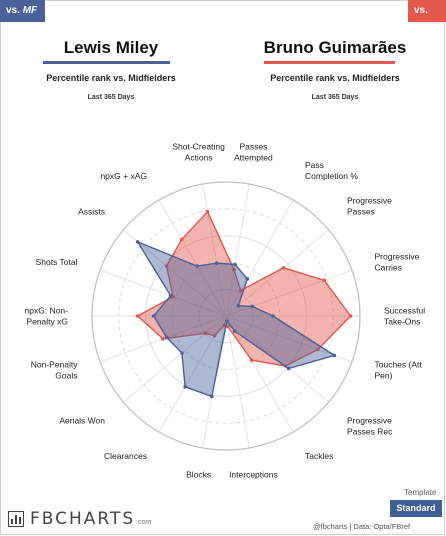 This screenshot has height=536, width=446. I want to click on bar-chart-icon, so click(16, 519).